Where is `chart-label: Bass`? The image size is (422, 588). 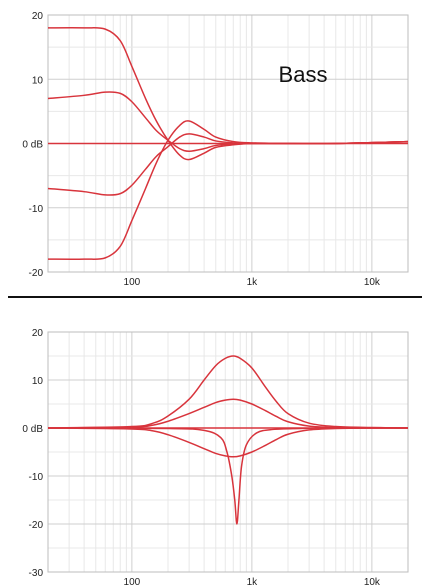 chart-label: Bass is located at coordinates (303, 74).